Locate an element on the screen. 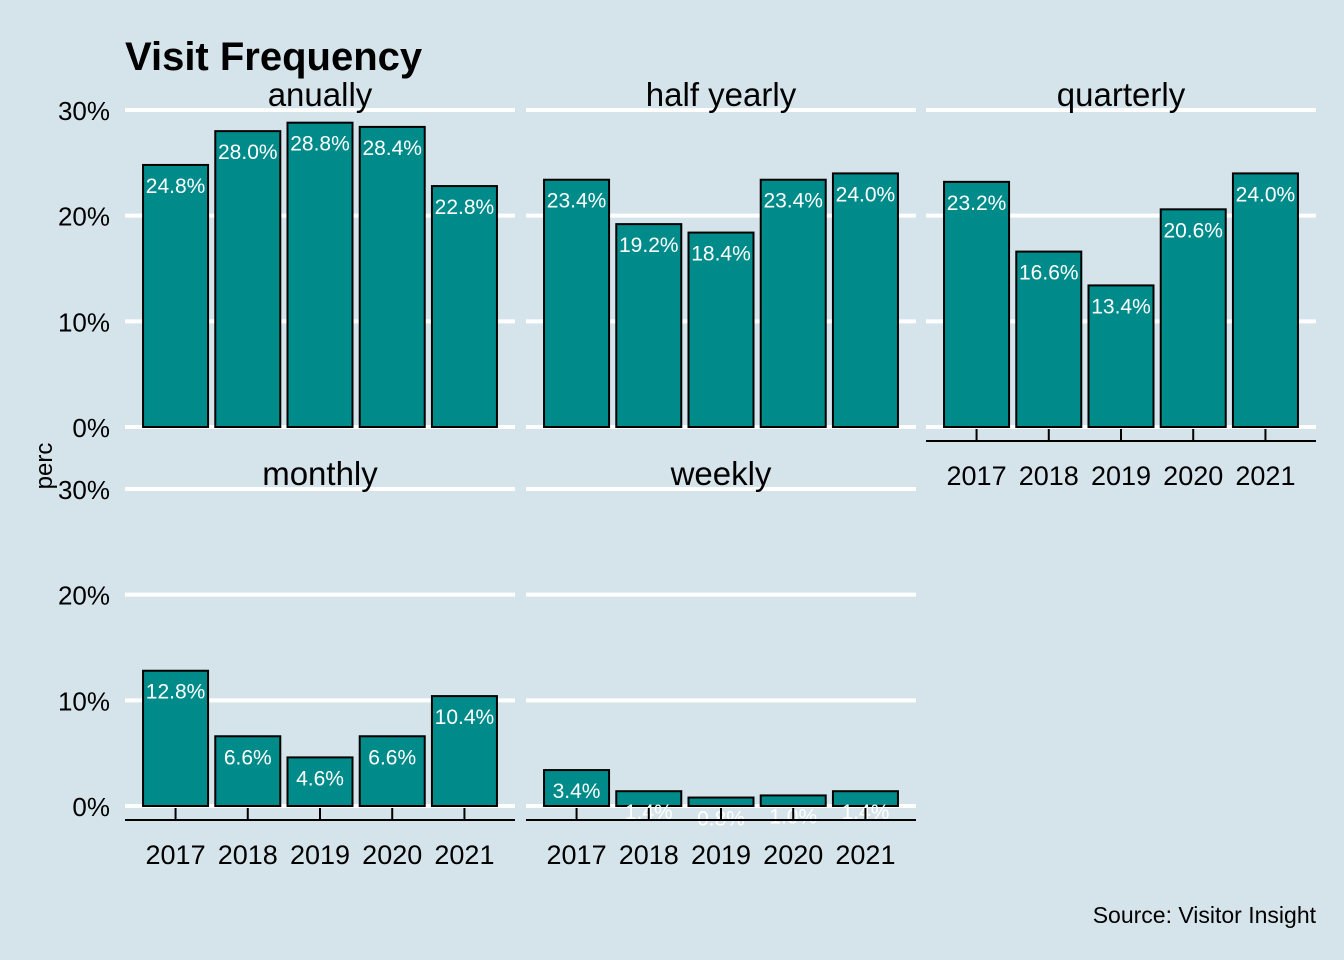 The height and width of the screenshot is (960, 1344). data-label: 13.4% is located at coordinates (1121, 306).